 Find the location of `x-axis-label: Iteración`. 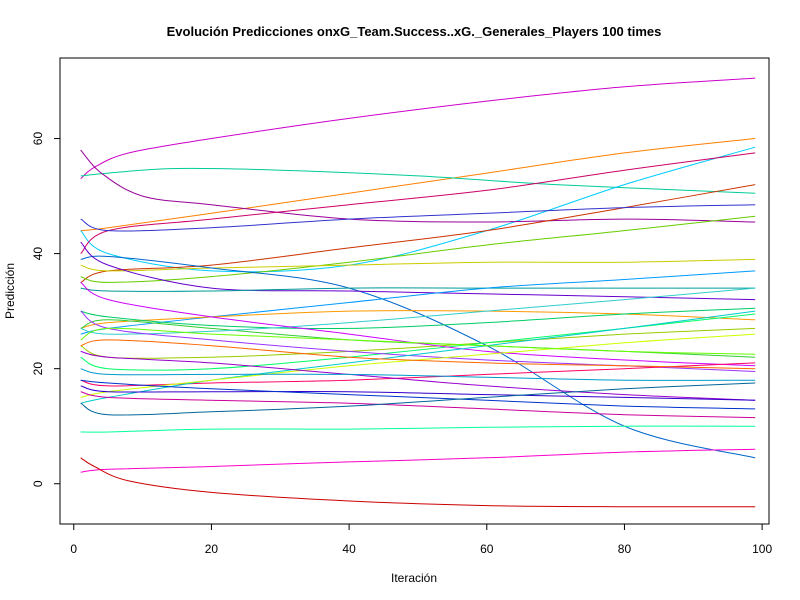

x-axis-label: Iteración is located at coordinates (414, 578).